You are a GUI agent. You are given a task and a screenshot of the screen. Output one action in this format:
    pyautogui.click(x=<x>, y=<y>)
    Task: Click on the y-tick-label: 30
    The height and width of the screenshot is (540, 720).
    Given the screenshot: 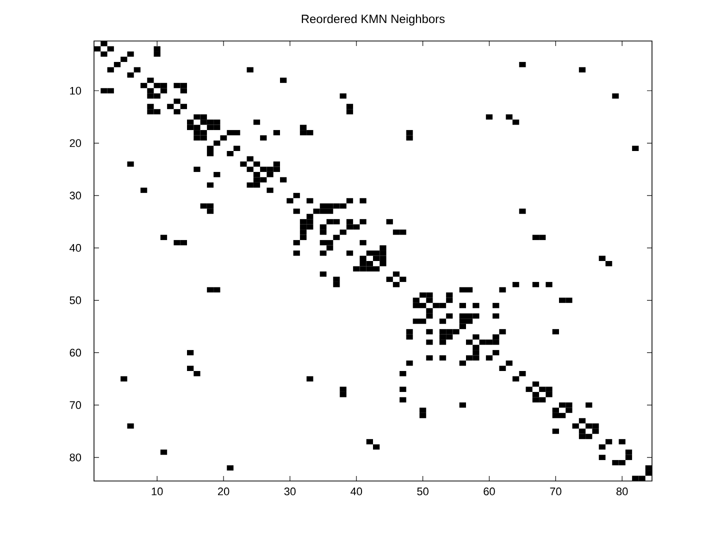 What is the action you would take?
    pyautogui.click(x=76, y=196)
    